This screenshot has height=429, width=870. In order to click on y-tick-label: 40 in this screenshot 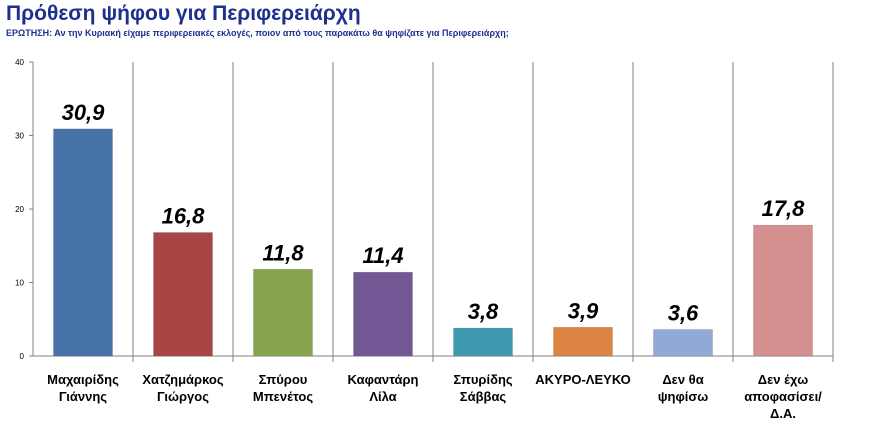, I will do `click(19, 62)`.